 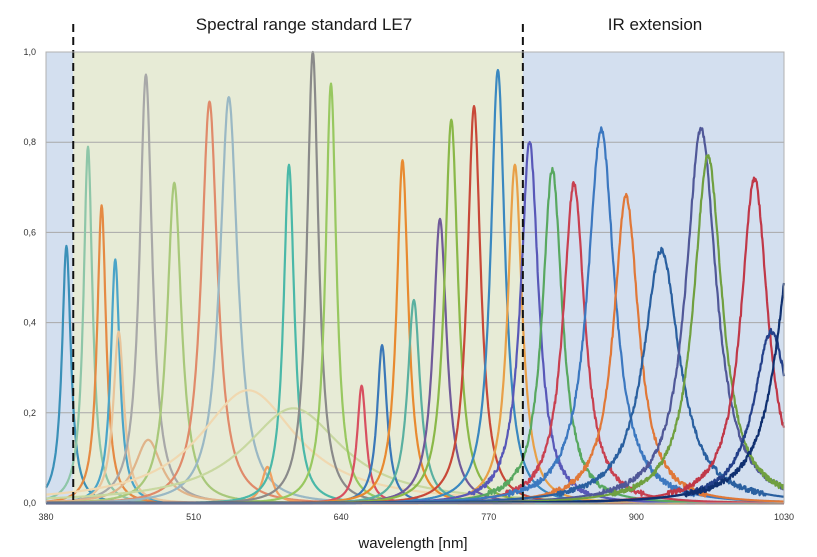 I want to click on x-axis-title: wavelength [nm], so click(x=412, y=543).